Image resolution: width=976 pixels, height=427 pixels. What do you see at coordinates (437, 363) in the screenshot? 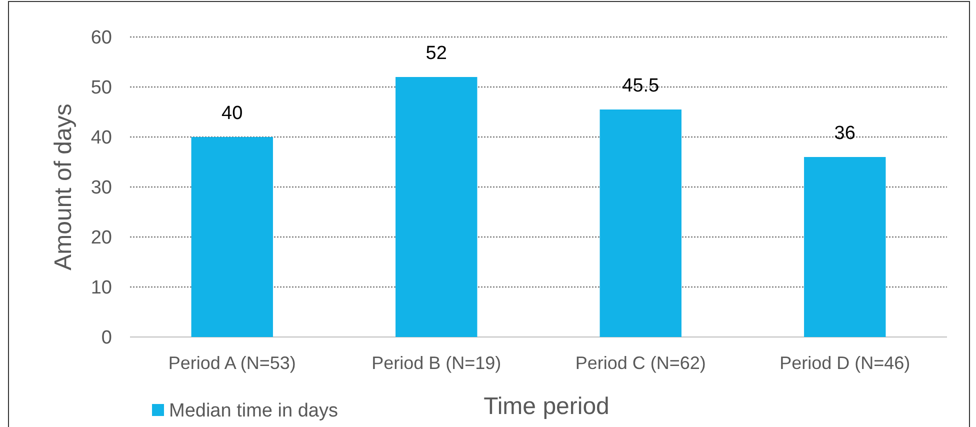
I see `x-tick-label: Period B (N=19)` at bounding box center [437, 363].